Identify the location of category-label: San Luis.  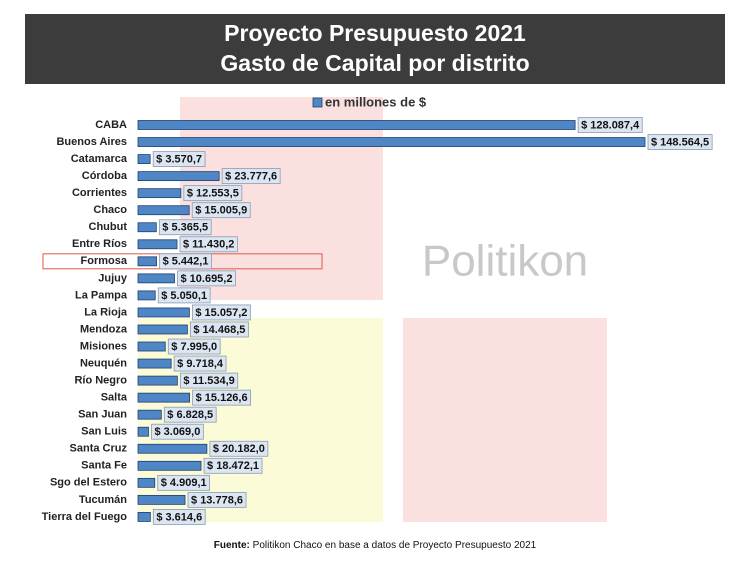
(104, 432).